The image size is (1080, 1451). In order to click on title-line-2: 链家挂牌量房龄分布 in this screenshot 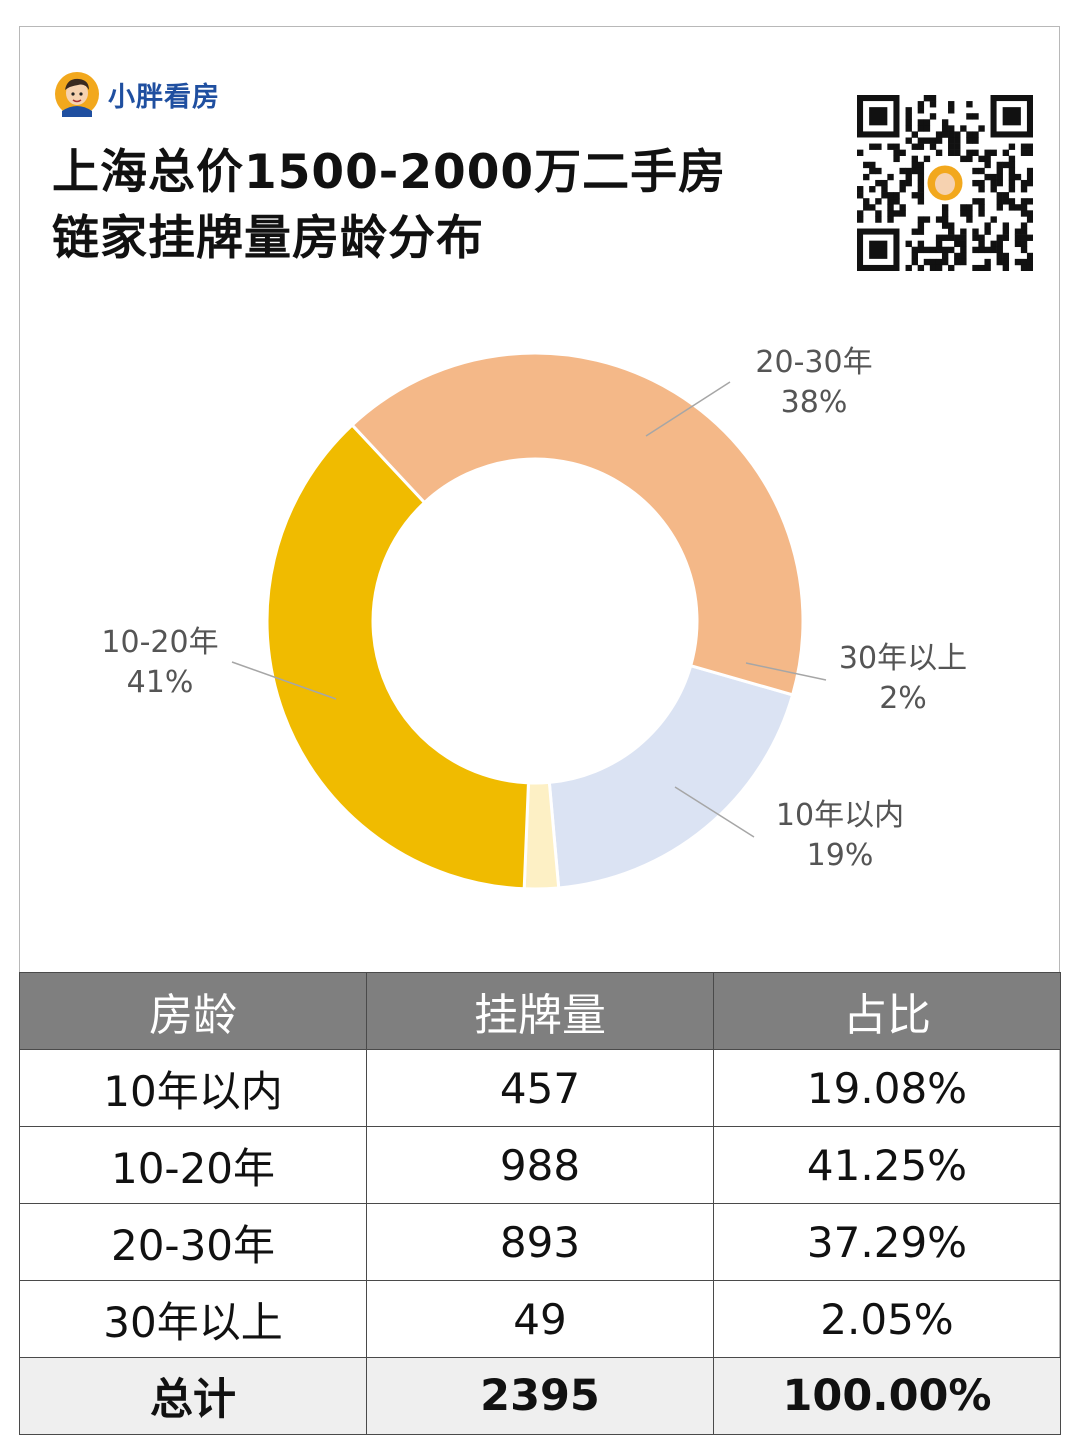, I will do `click(268, 238)`.